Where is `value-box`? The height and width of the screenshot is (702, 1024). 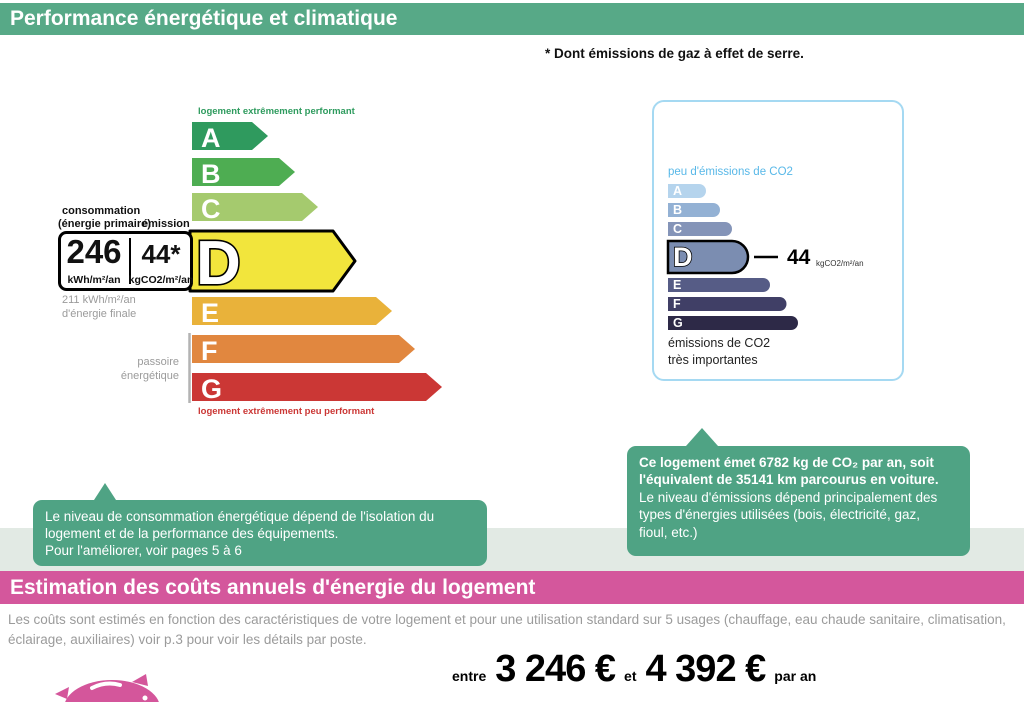 value-box is located at coordinates (125, 261).